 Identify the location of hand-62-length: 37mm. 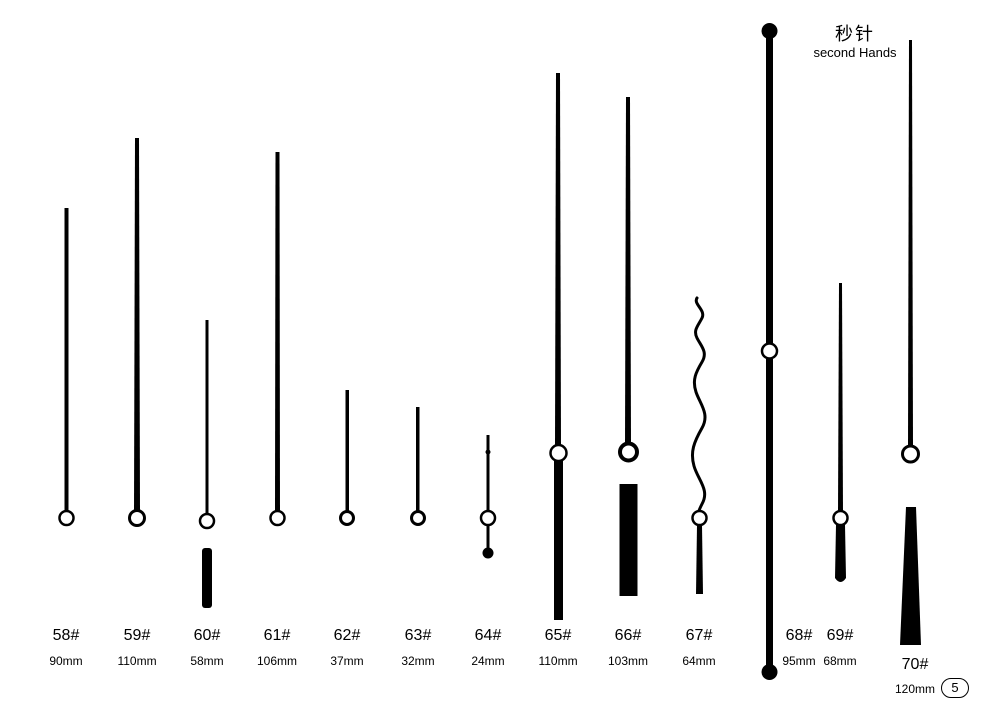
(347, 661).